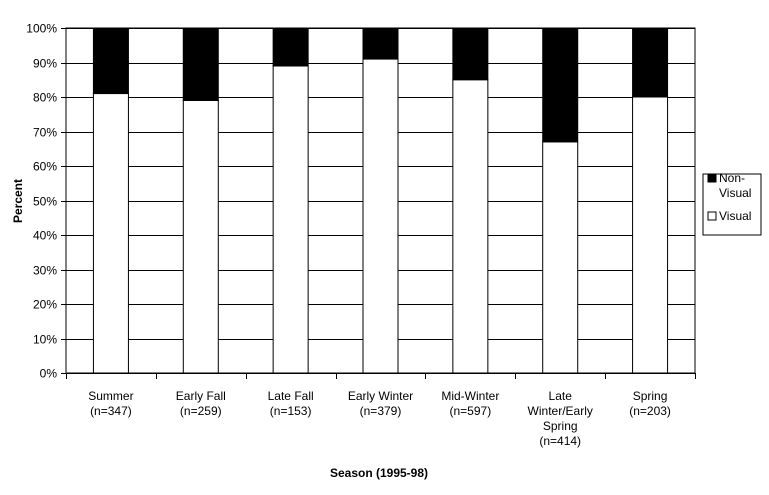  I want to click on y-tick-label: 80%, so click(45, 98).